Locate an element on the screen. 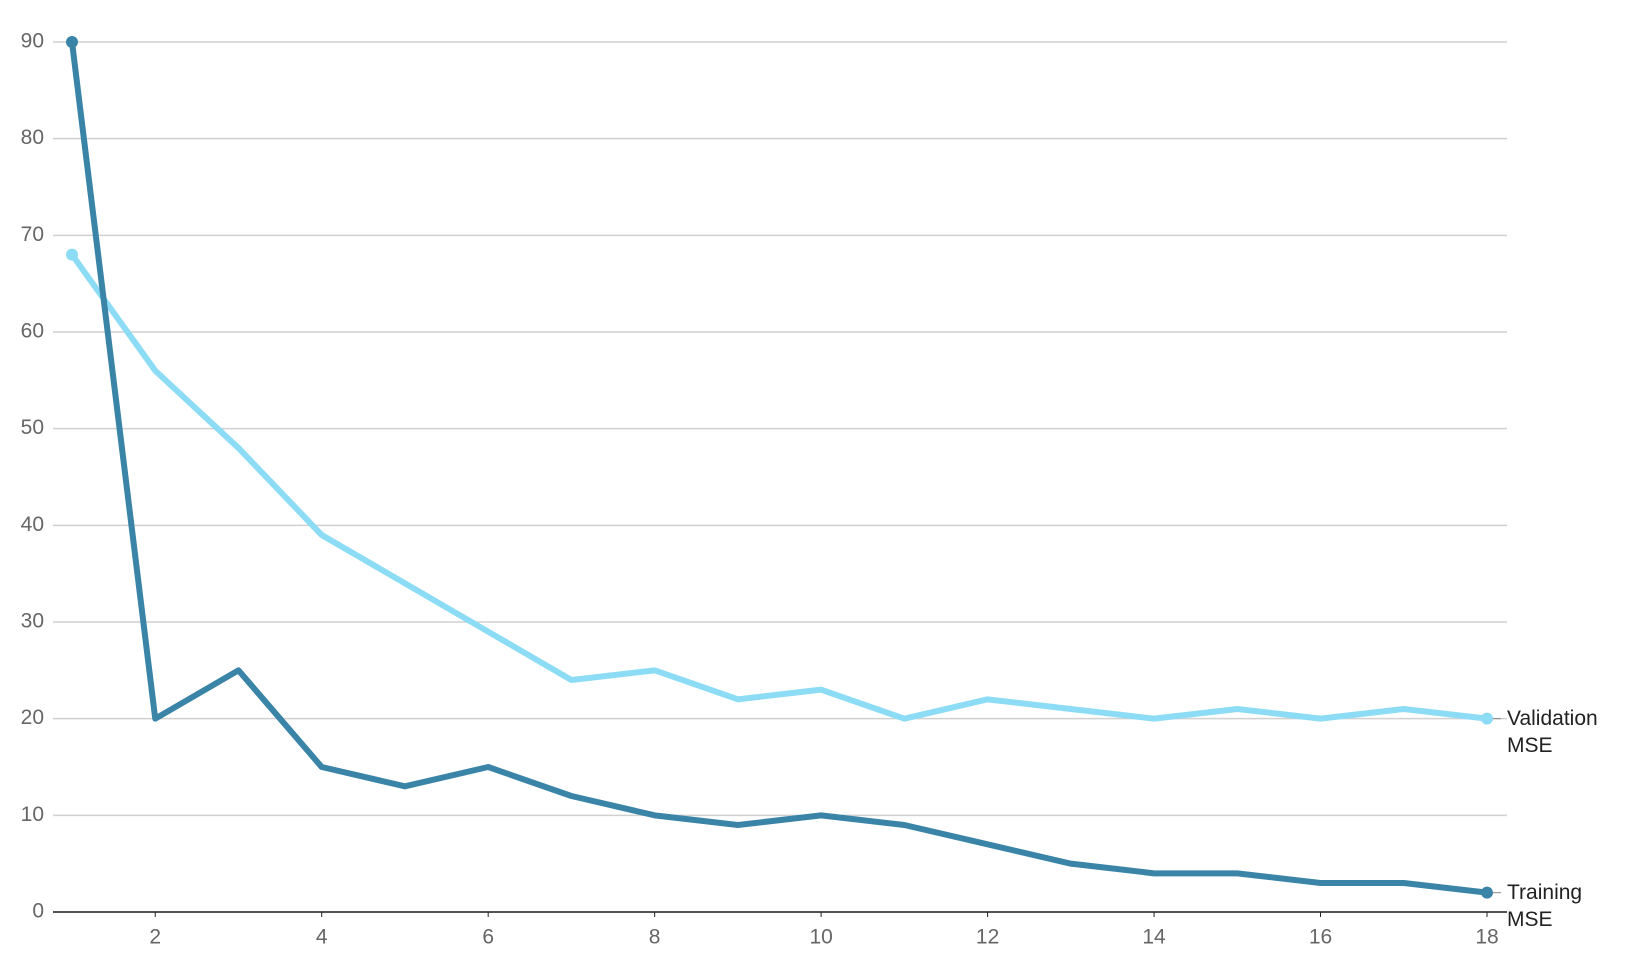  x-tick-label: 12 is located at coordinates (987, 937).